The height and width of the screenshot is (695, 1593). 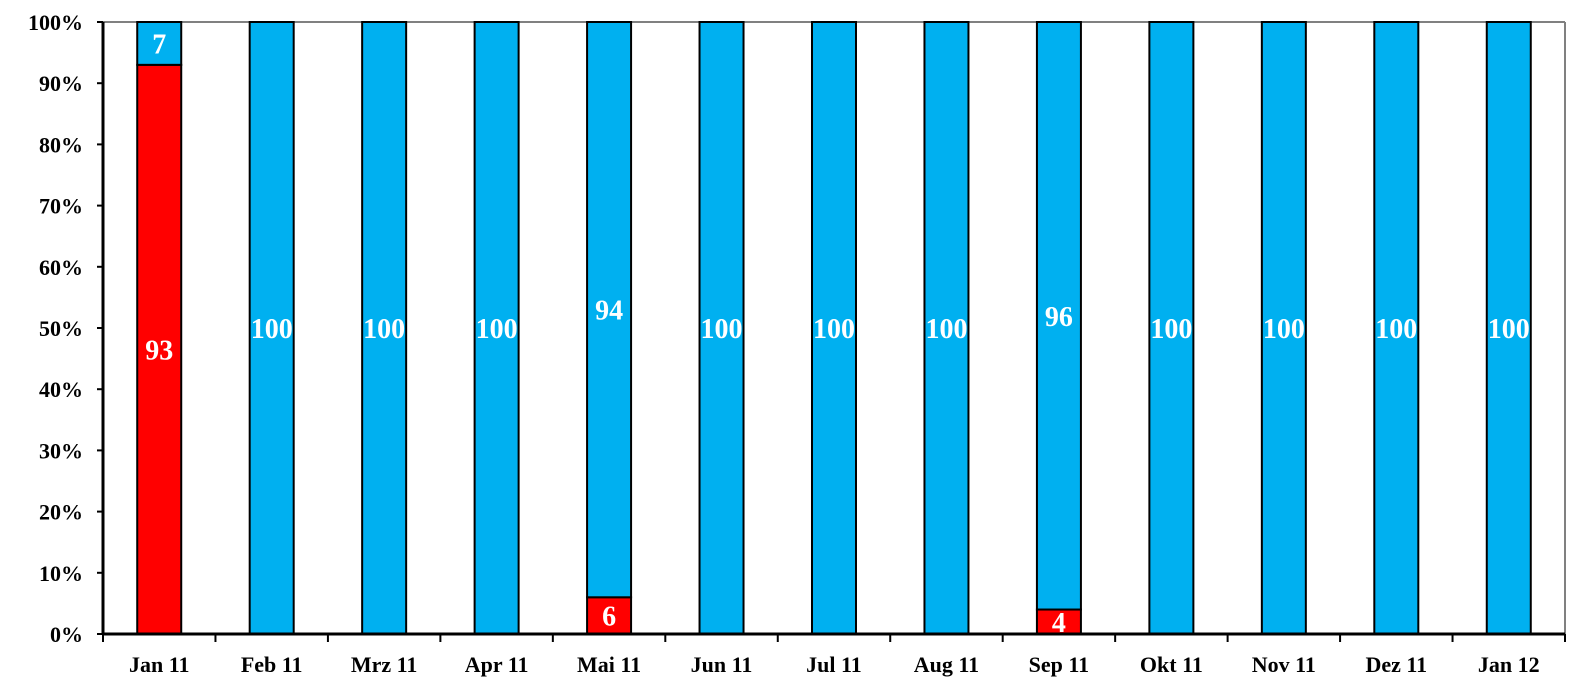 What do you see at coordinates (61, 389) in the screenshot?
I see `y-tick-label: 40%` at bounding box center [61, 389].